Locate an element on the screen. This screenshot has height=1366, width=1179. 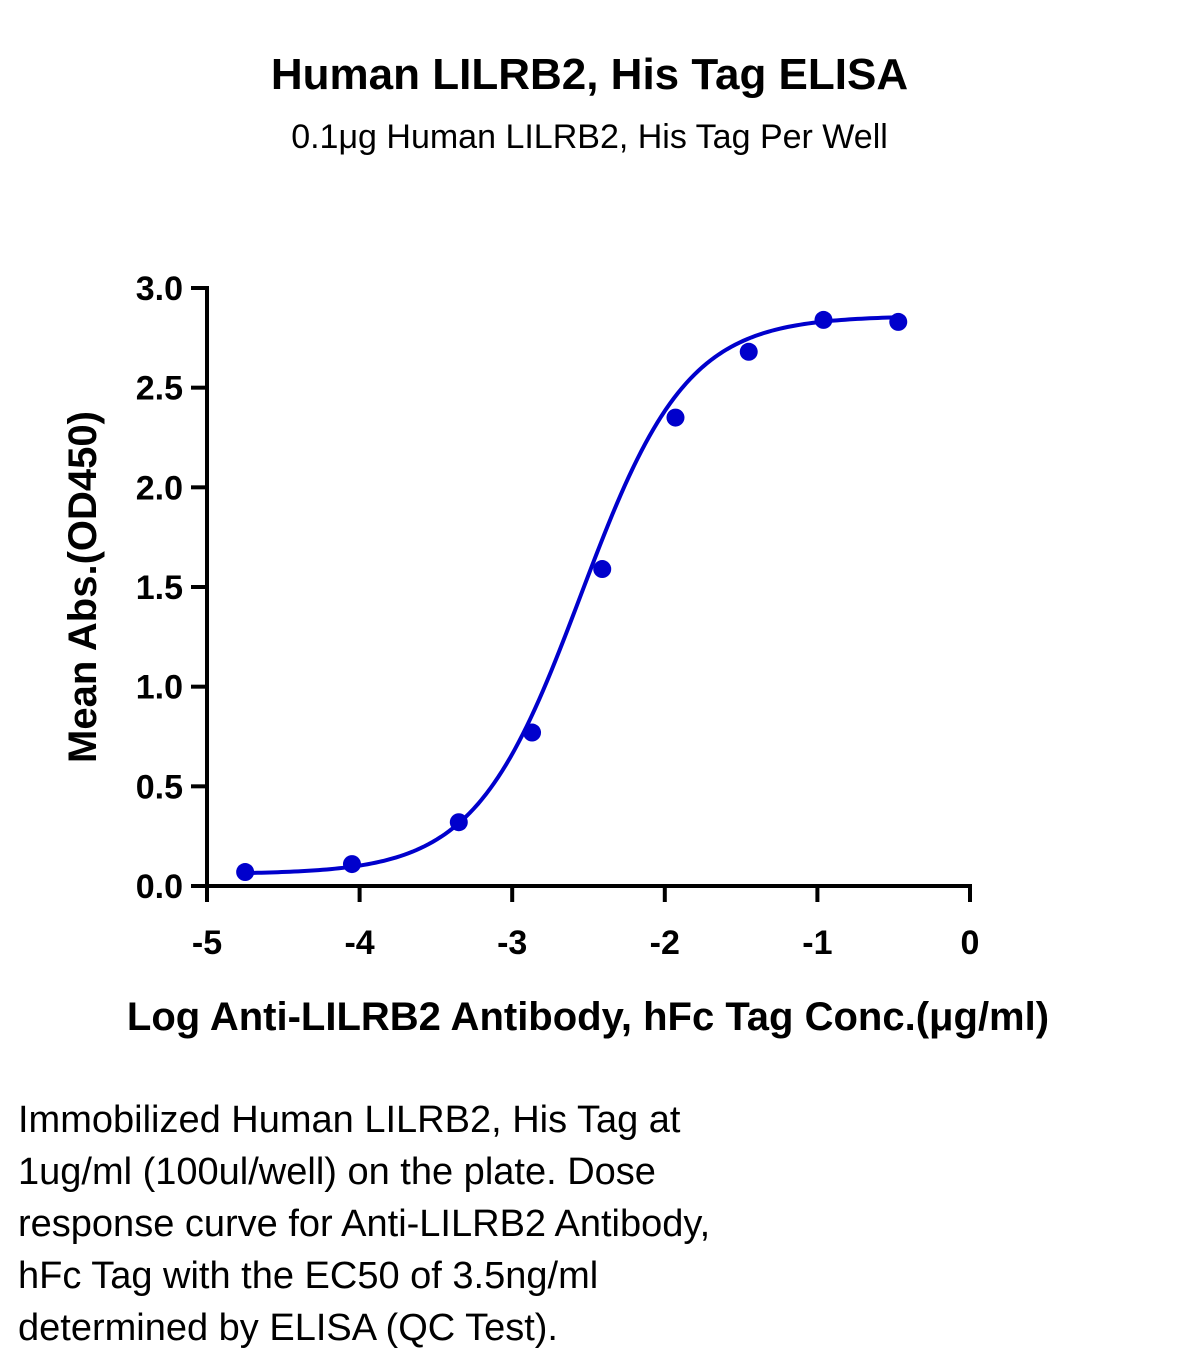
y-tick-label: 1.0 is located at coordinates (159, 688).